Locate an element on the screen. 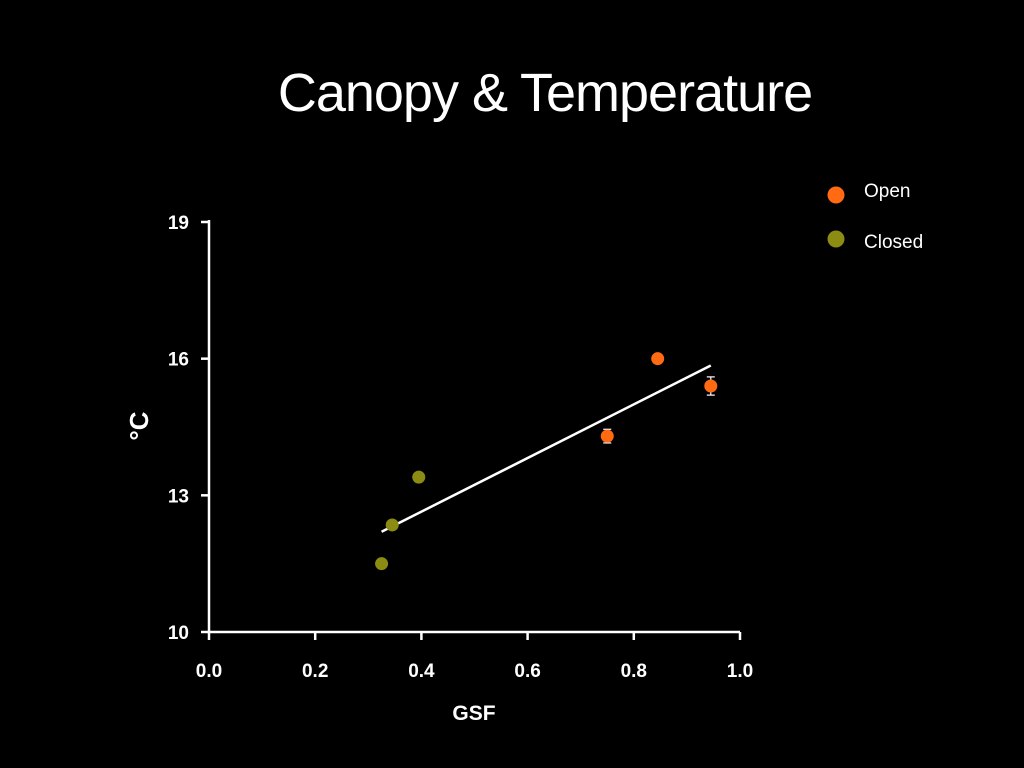 This screenshot has height=768, width=1024. legend-item-closed: Closed is located at coordinates (875, 241).